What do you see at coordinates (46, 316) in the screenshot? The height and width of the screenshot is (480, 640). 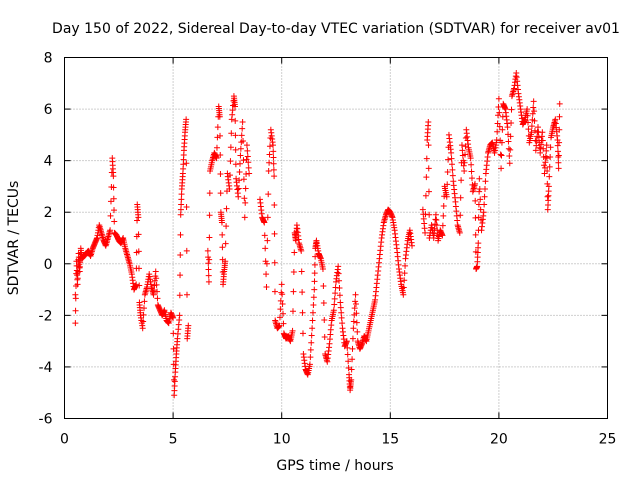 I see `y-tick-label: -2` at bounding box center [46, 316].